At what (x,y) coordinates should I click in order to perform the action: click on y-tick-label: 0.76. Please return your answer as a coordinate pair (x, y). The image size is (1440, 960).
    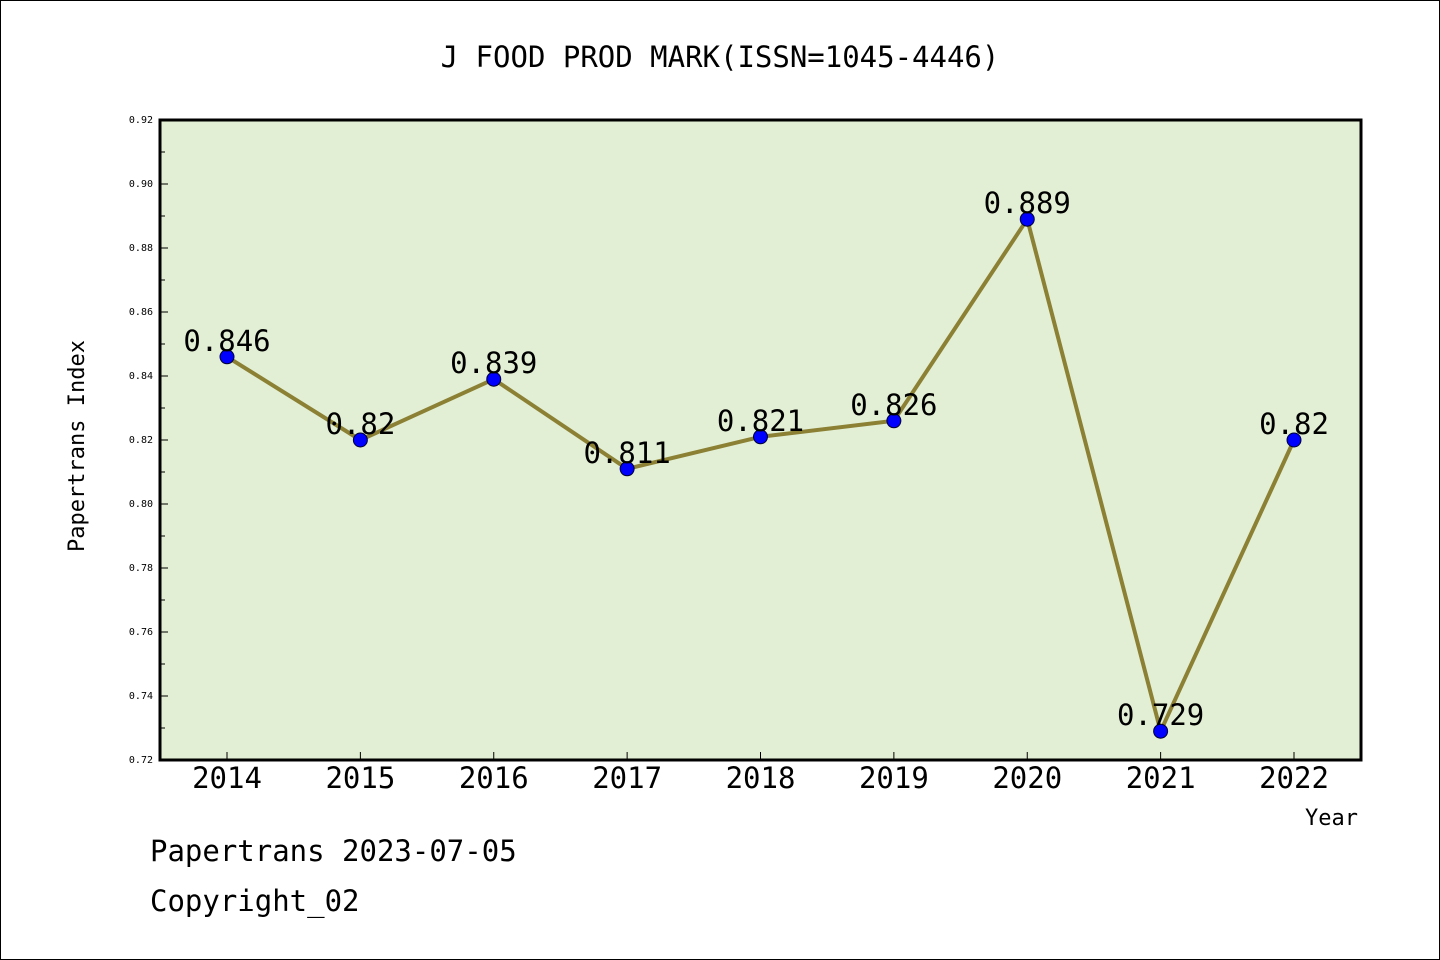
    Looking at the image, I should click on (141, 632).